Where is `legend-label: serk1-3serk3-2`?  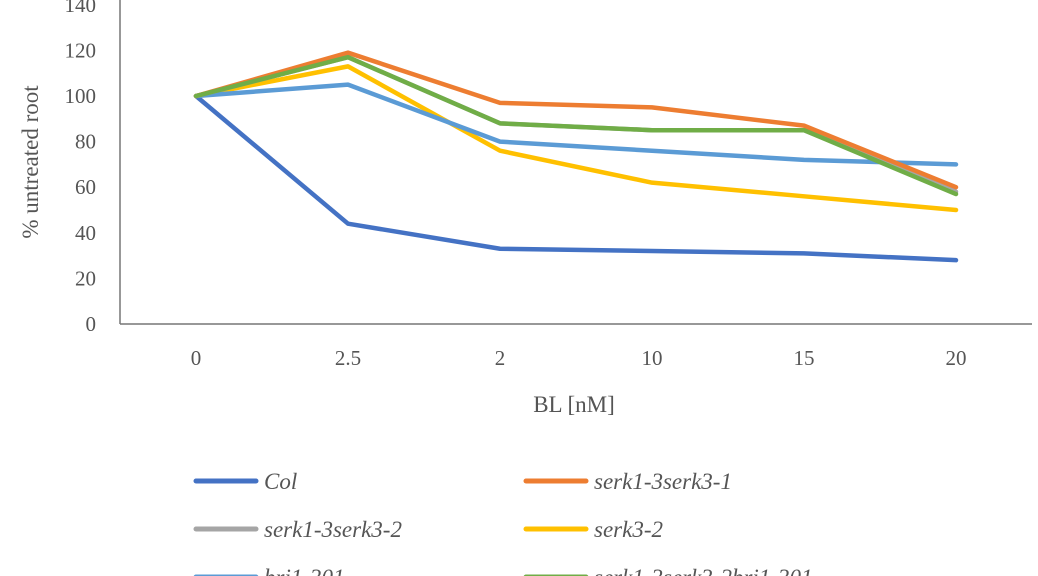
legend-label: serk1-3serk3-2 is located at coordinates (333, 529).